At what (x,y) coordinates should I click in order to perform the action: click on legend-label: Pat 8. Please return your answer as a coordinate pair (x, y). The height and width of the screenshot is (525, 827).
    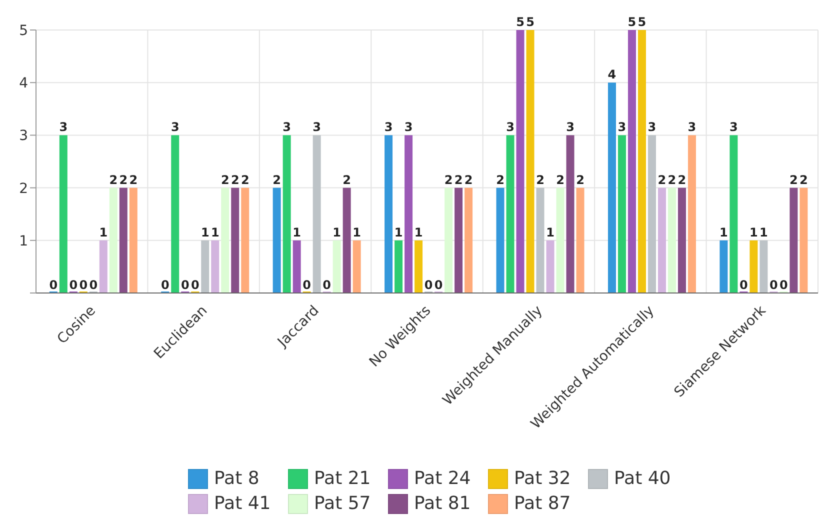
    Looking at the image, I should click on (237, 478).